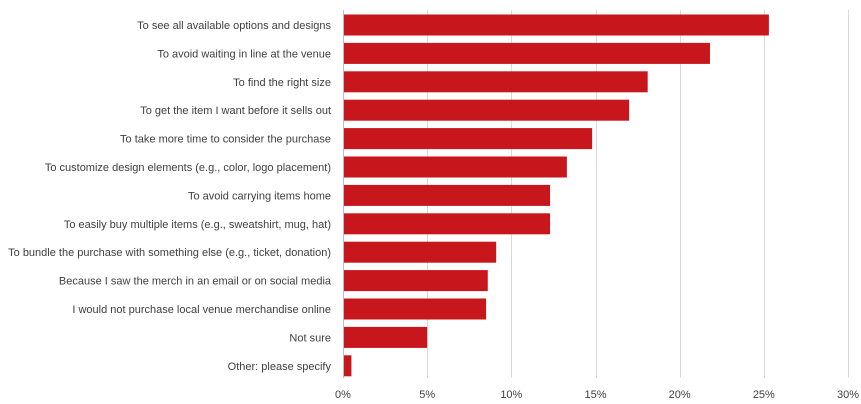 The image size is (861, 404). I want to click on x-axis-ticks: 0% 5% 10% 15% 20% 25% 30%, so click(597, 395).